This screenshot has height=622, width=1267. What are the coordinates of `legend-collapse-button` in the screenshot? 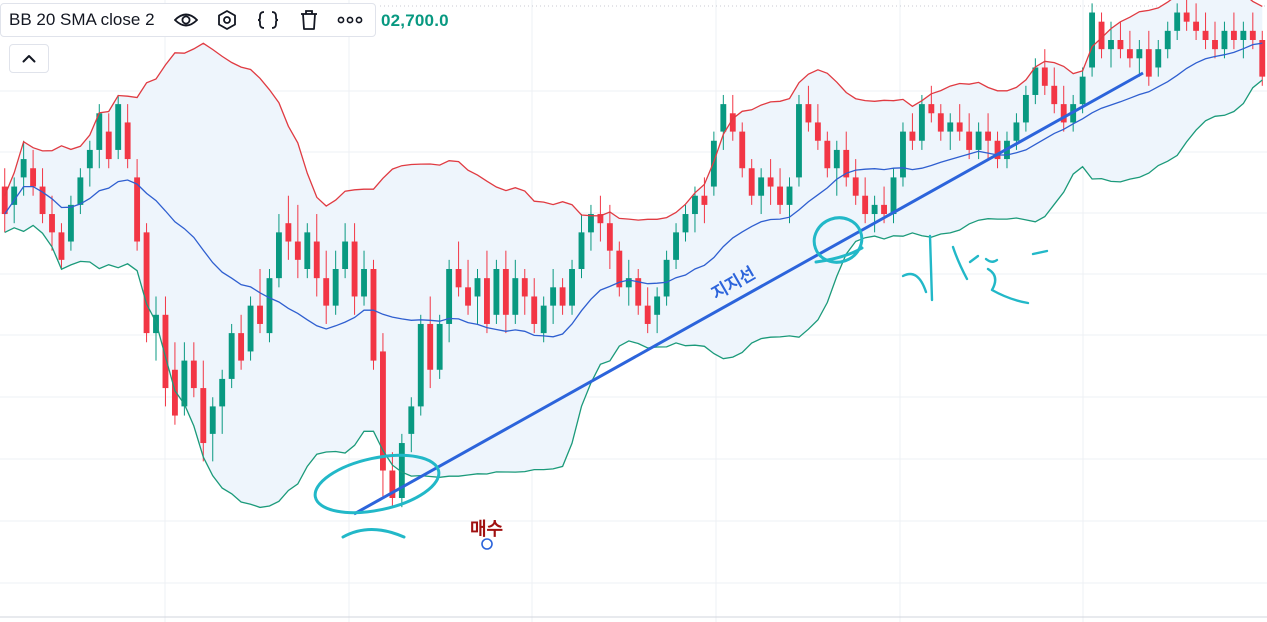 It's located at (29, 58).